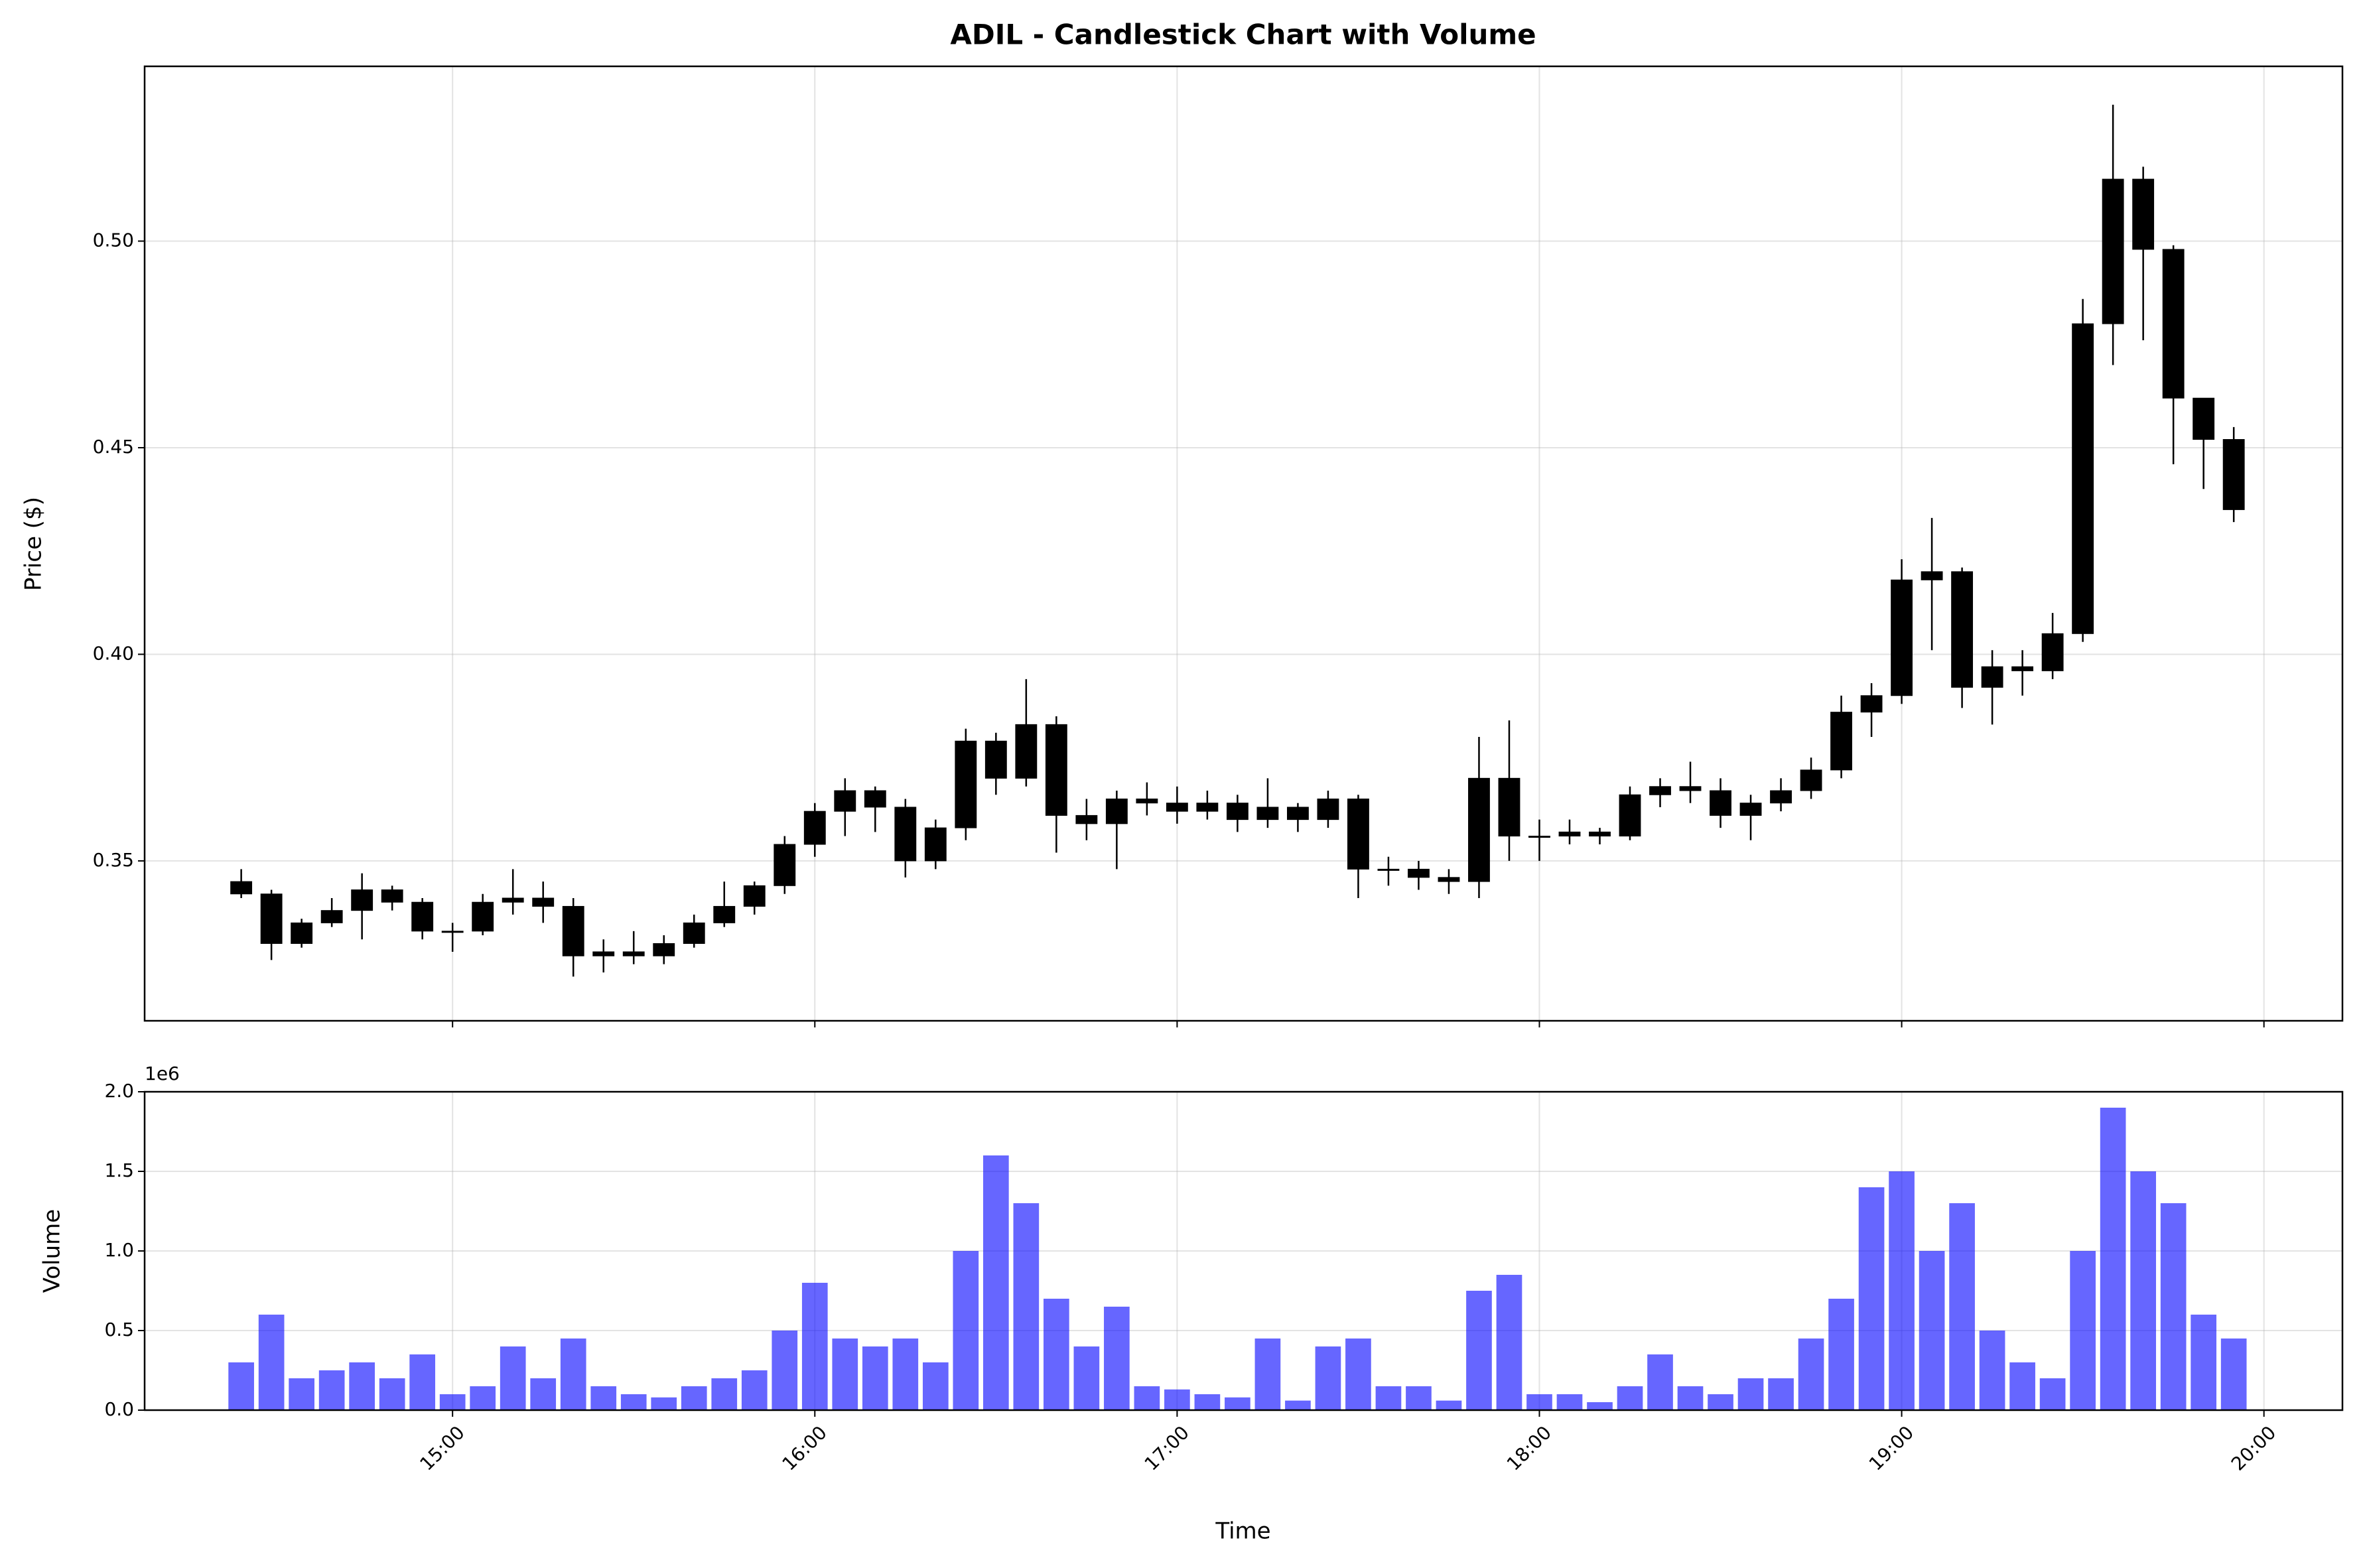  I want to click on y-tick-label: 1.5, so click(119, 1170).